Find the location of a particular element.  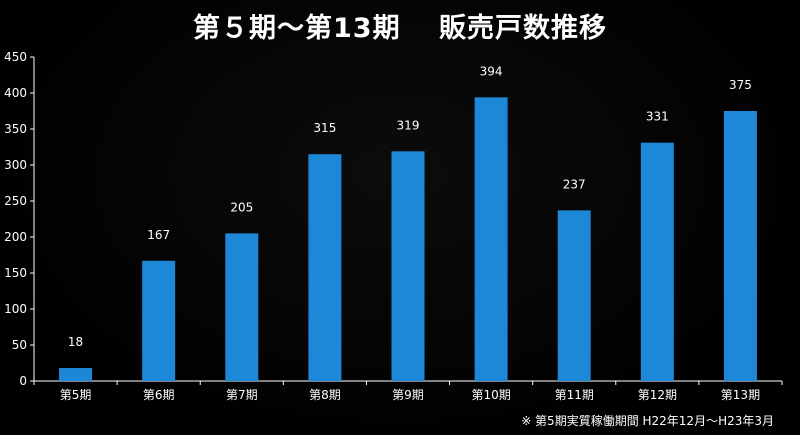

y-tick-label: 150 is located at coordinates (15, 273).